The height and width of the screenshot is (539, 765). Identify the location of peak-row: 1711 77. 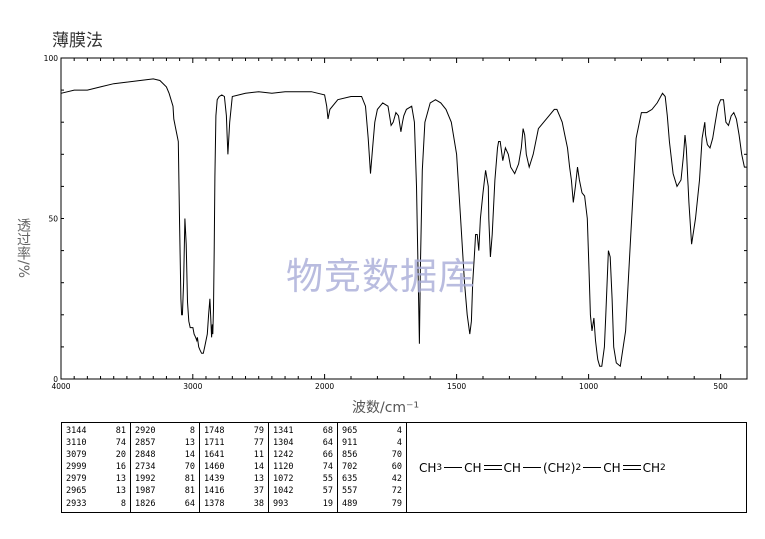
(234, 443).